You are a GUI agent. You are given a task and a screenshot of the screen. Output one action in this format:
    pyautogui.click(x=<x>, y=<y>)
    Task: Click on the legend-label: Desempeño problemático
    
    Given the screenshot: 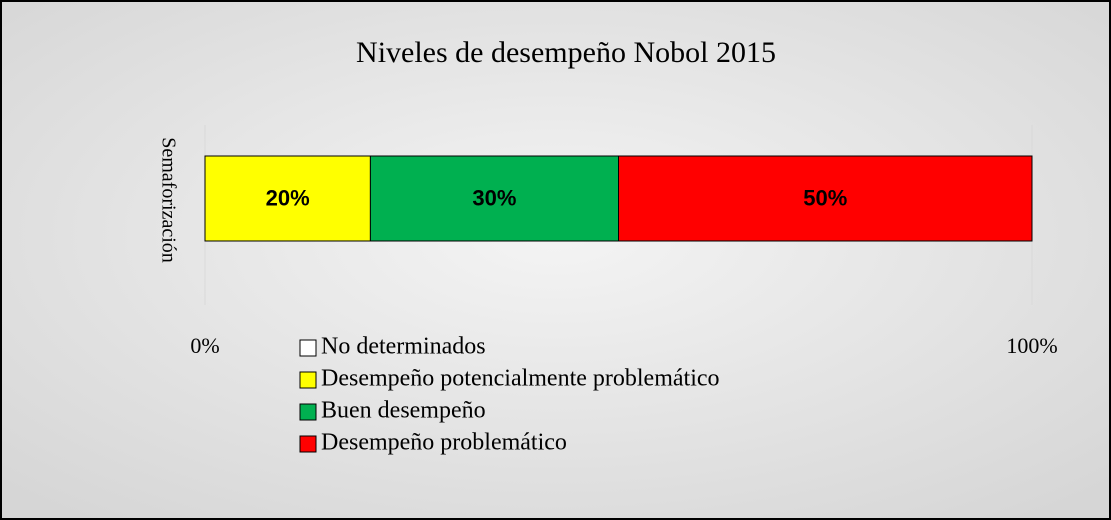 What is the action you would take?
    pyautogui.click(x=444, y=443)
    